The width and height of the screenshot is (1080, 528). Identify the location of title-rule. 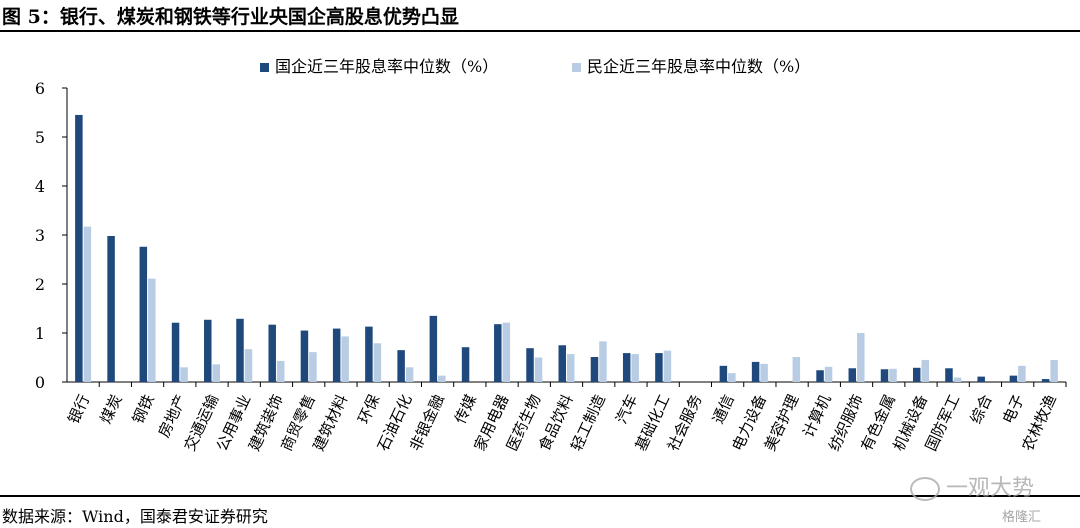
(540, 31).